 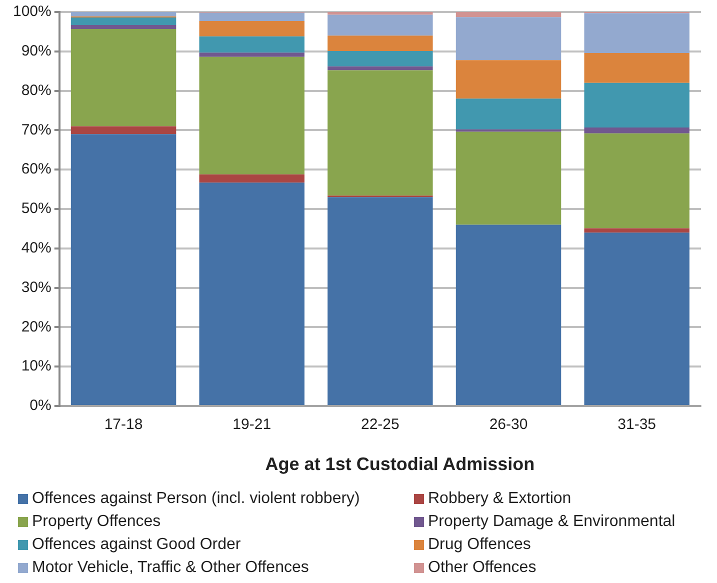 What do you see at coordinates (36, 90) in the screenshot?
I see `y-tick-label: 80%` at bounding box center [36, 90].